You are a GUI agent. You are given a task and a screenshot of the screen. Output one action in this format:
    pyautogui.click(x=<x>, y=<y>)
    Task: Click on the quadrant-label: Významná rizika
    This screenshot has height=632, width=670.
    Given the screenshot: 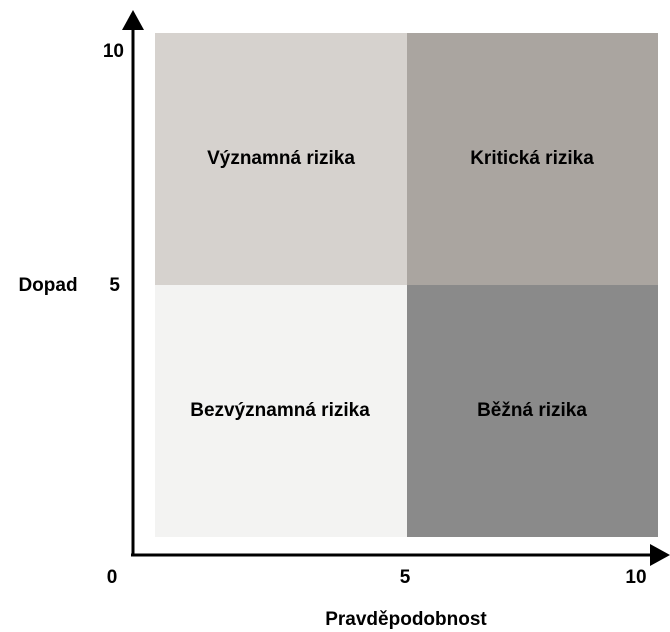 What is the action you would take?
    pyautogui.click(x=281, y=158)
    